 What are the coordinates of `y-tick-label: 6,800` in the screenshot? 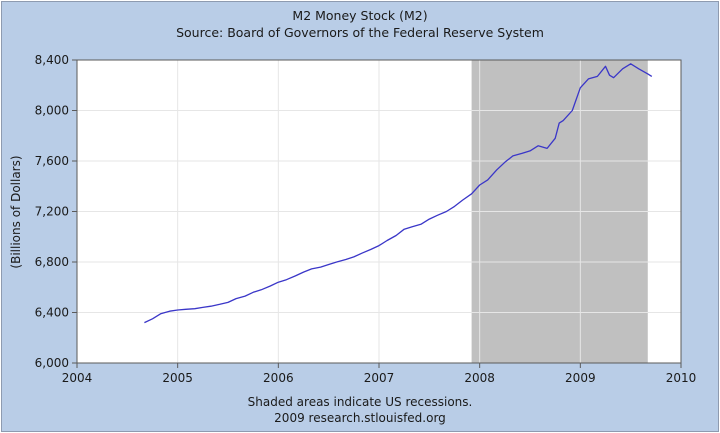 It's located at (52, 262).